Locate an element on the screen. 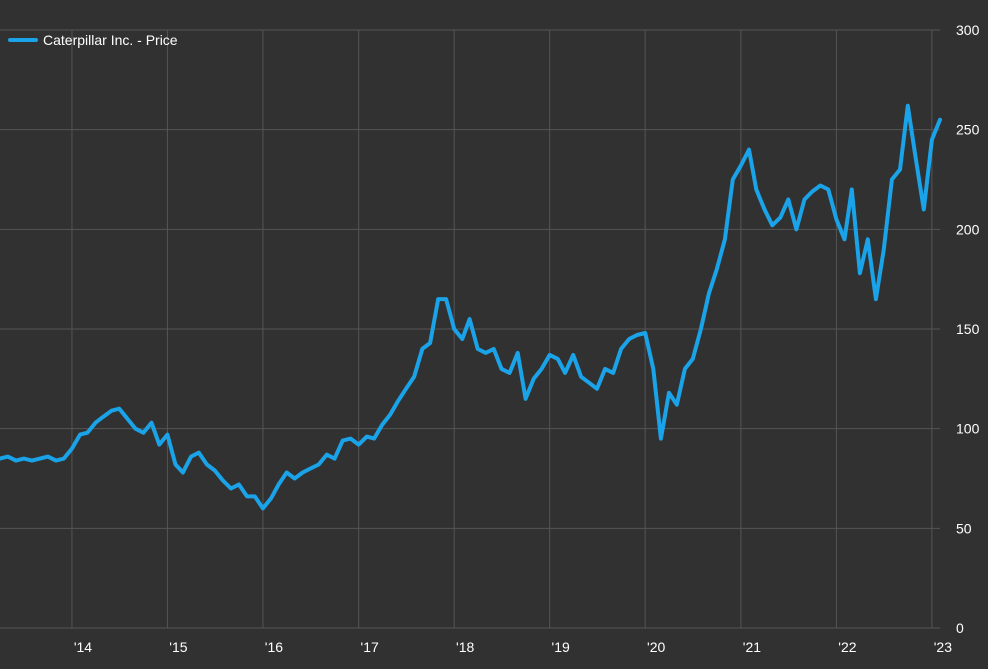 This screenshot has width=988, height=669. y-tick-label: 50 is located at coordinates (964, 528).